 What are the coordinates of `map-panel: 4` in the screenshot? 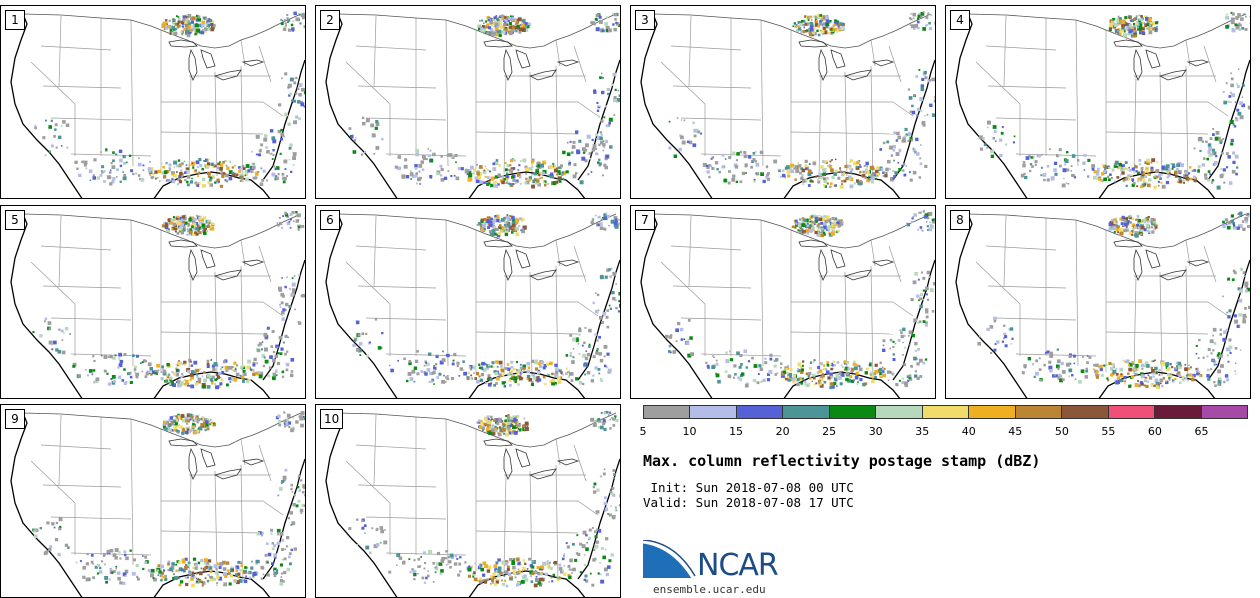 It's located at (1098, 102).